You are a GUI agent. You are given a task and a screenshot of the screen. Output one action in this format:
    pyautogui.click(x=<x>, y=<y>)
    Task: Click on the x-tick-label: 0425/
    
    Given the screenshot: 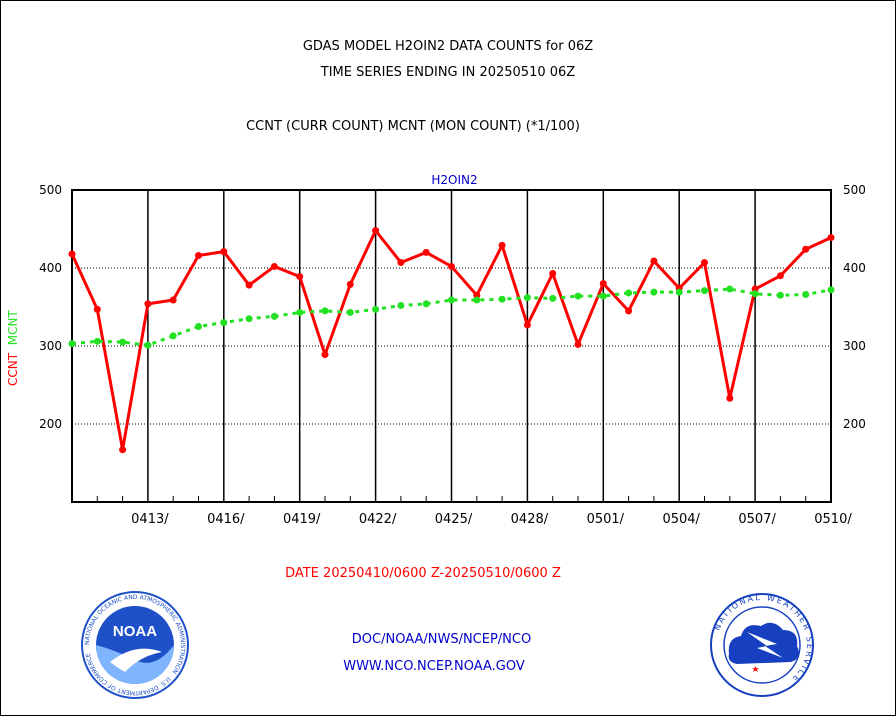 What is the action you would take?
    pyautogui.click(x=454, y=519)
    